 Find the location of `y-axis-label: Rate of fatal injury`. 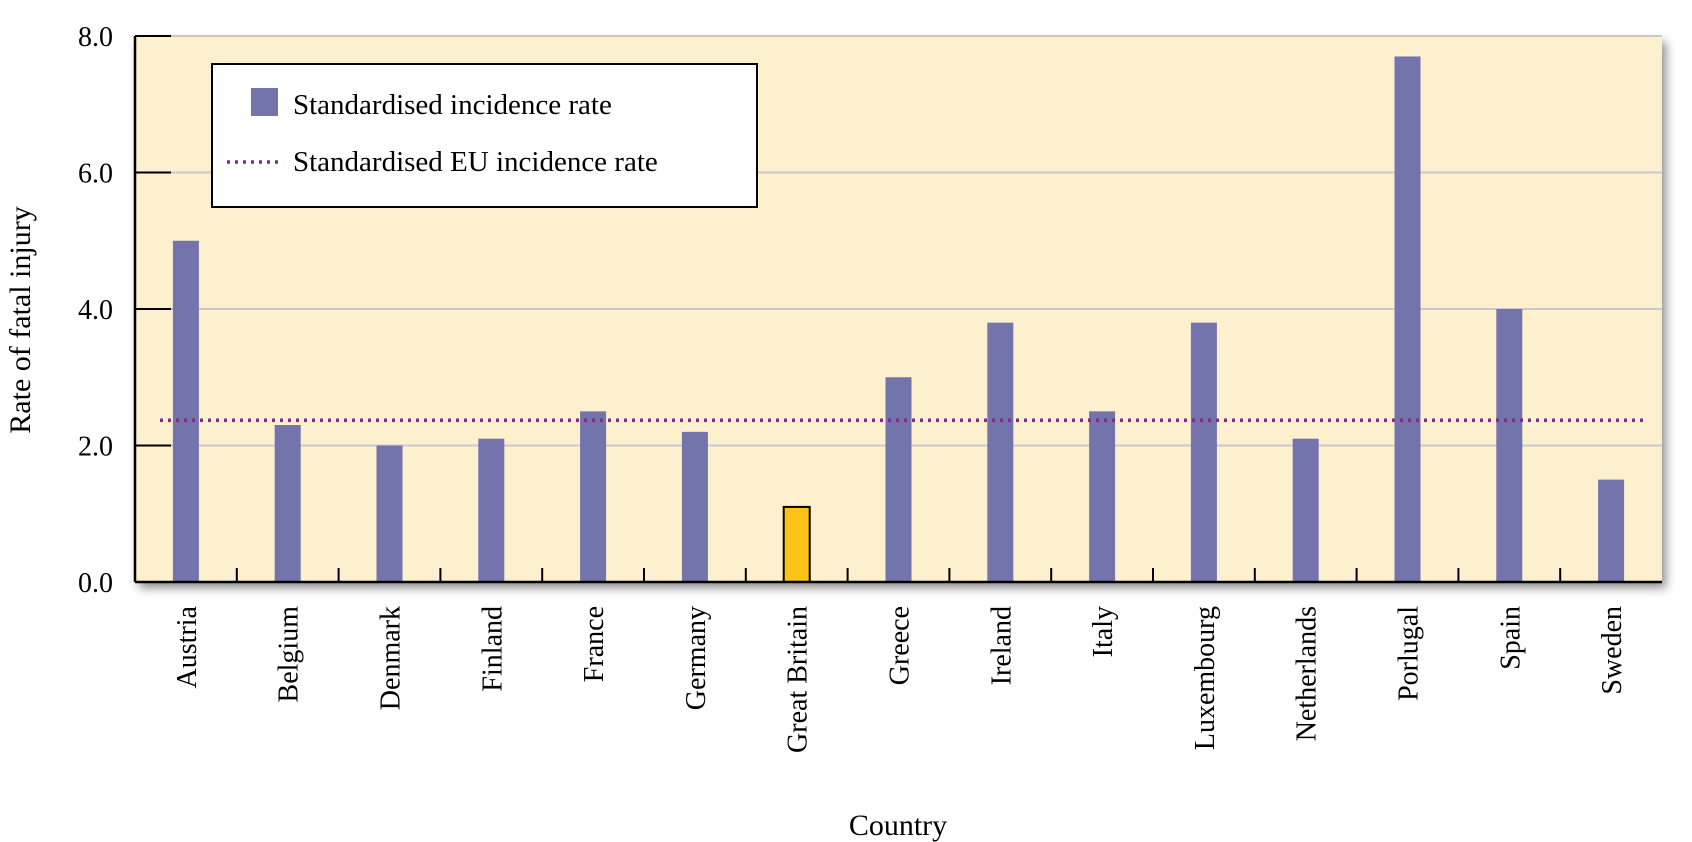

y-axis-label: Rate of fatal injury is located at coordinates (20, 319).